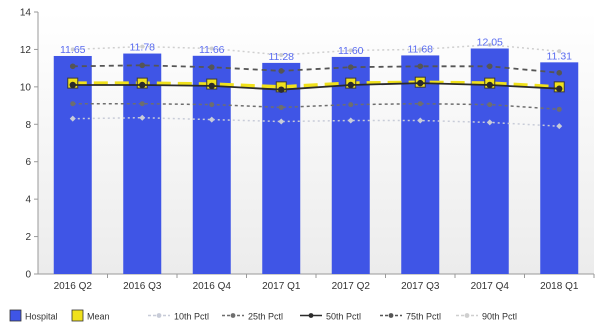  I want to click on x-tick-label: 2017 Q1, so click(281, 286).